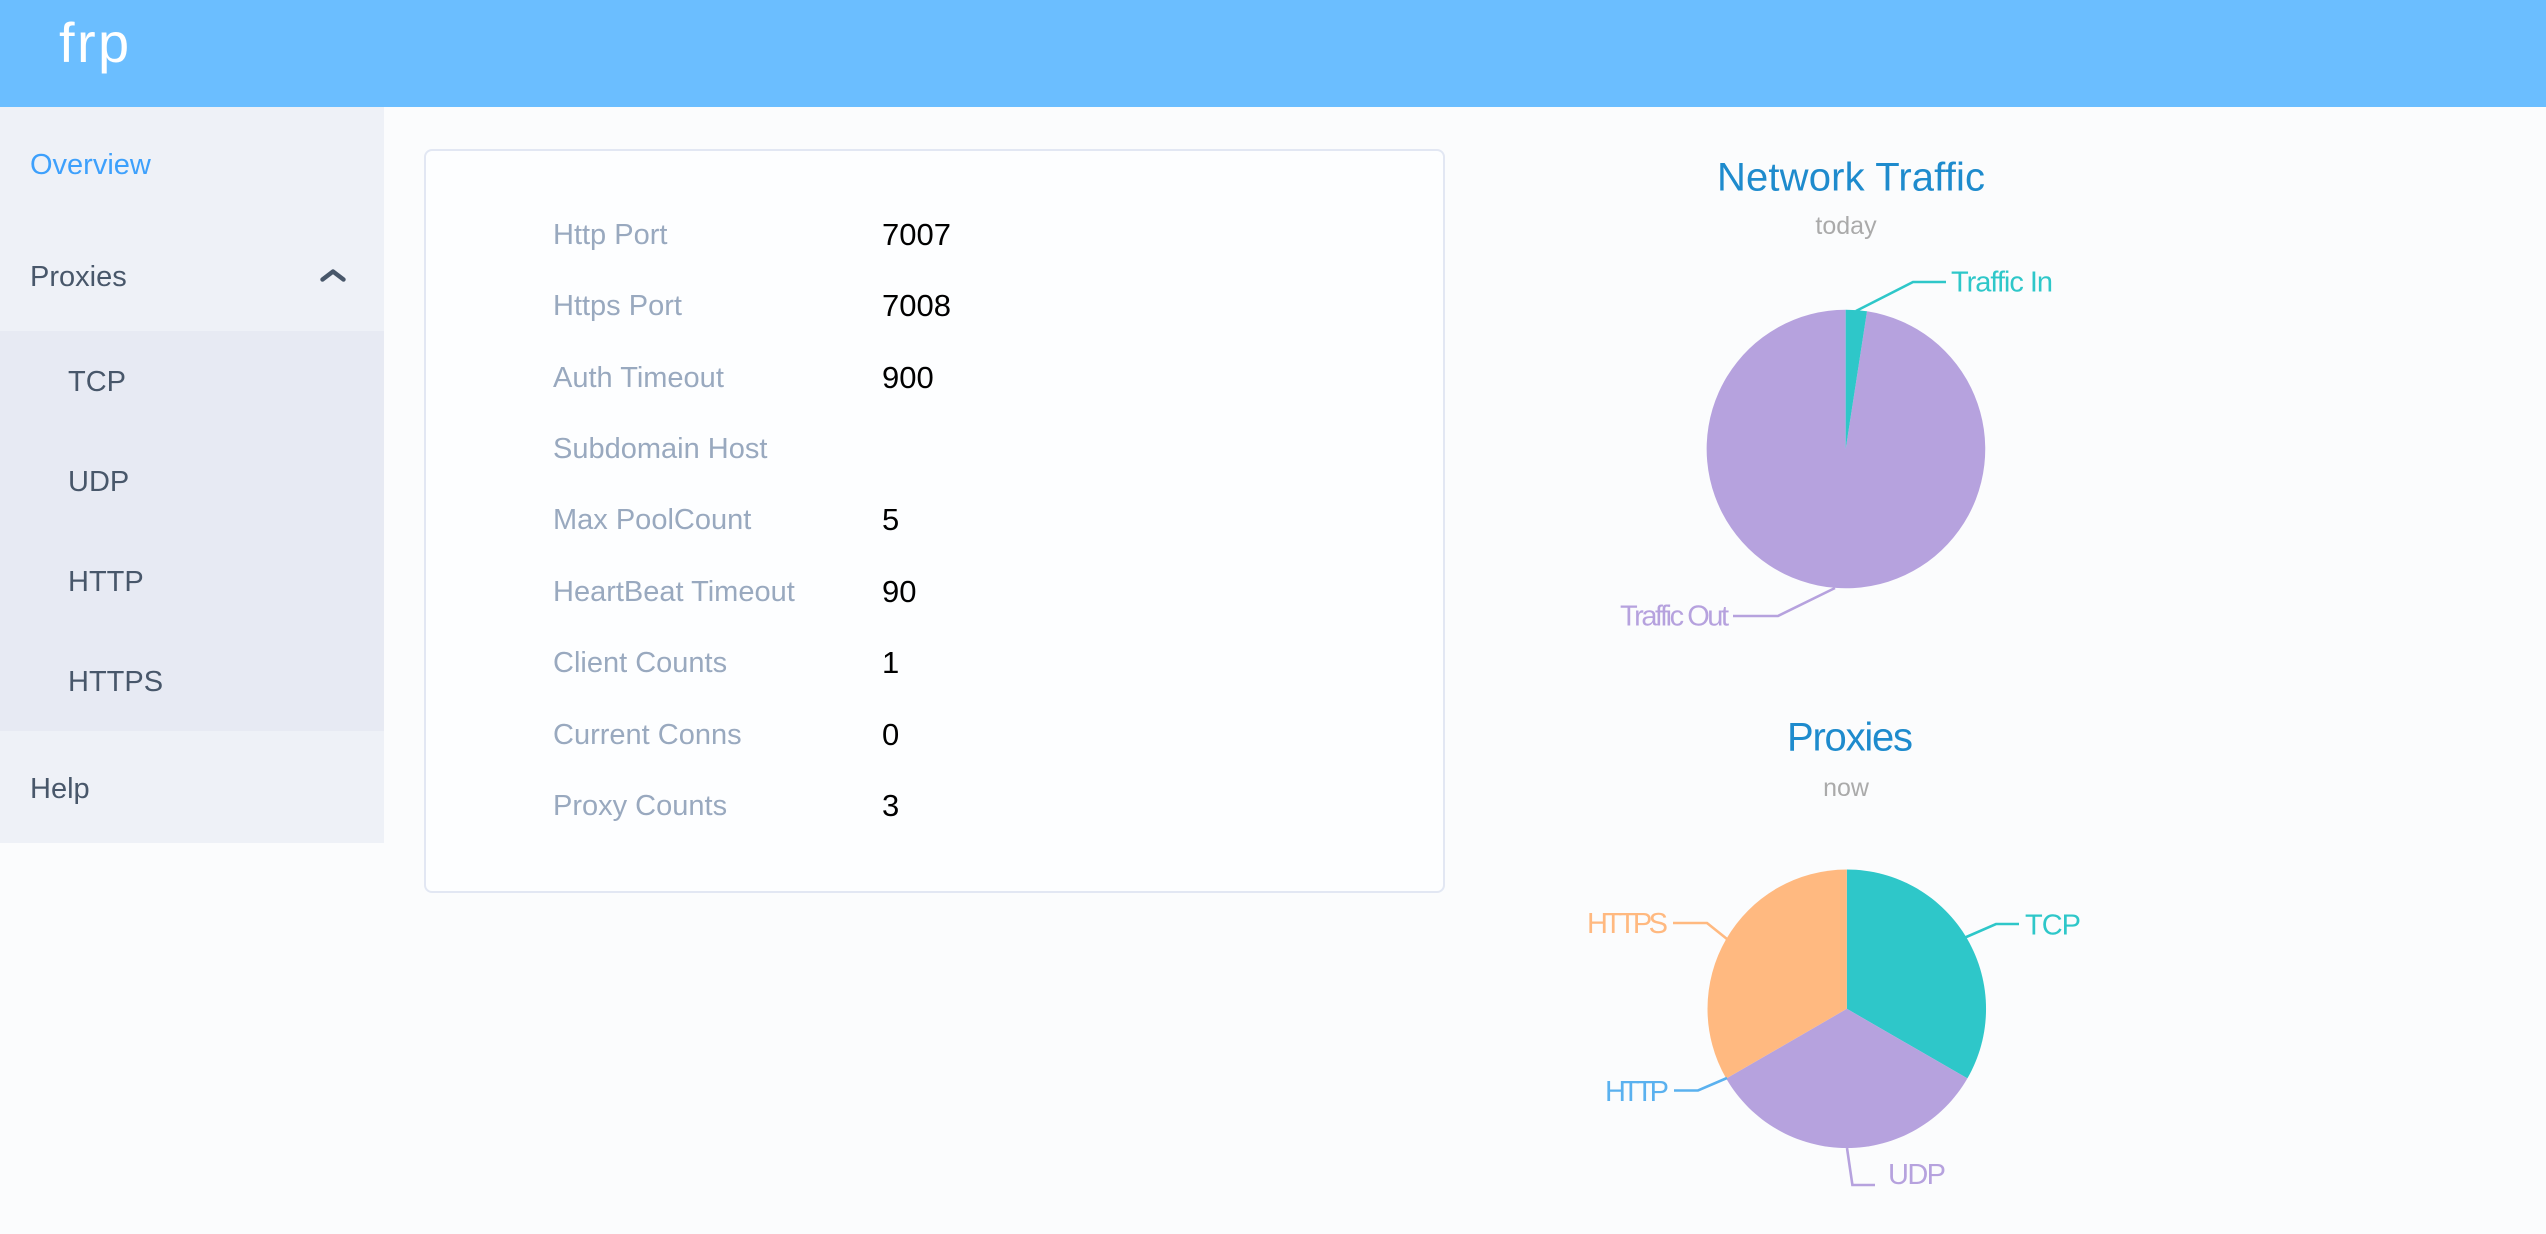 The width and height of the screenshot is (2546, 1234). I want to click on svg-text: now, so click(1846, 788).